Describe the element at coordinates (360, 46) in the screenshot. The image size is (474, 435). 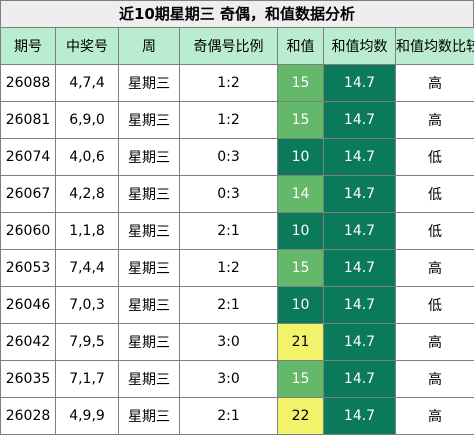
I see `header-avg: 和值均数` at that location.